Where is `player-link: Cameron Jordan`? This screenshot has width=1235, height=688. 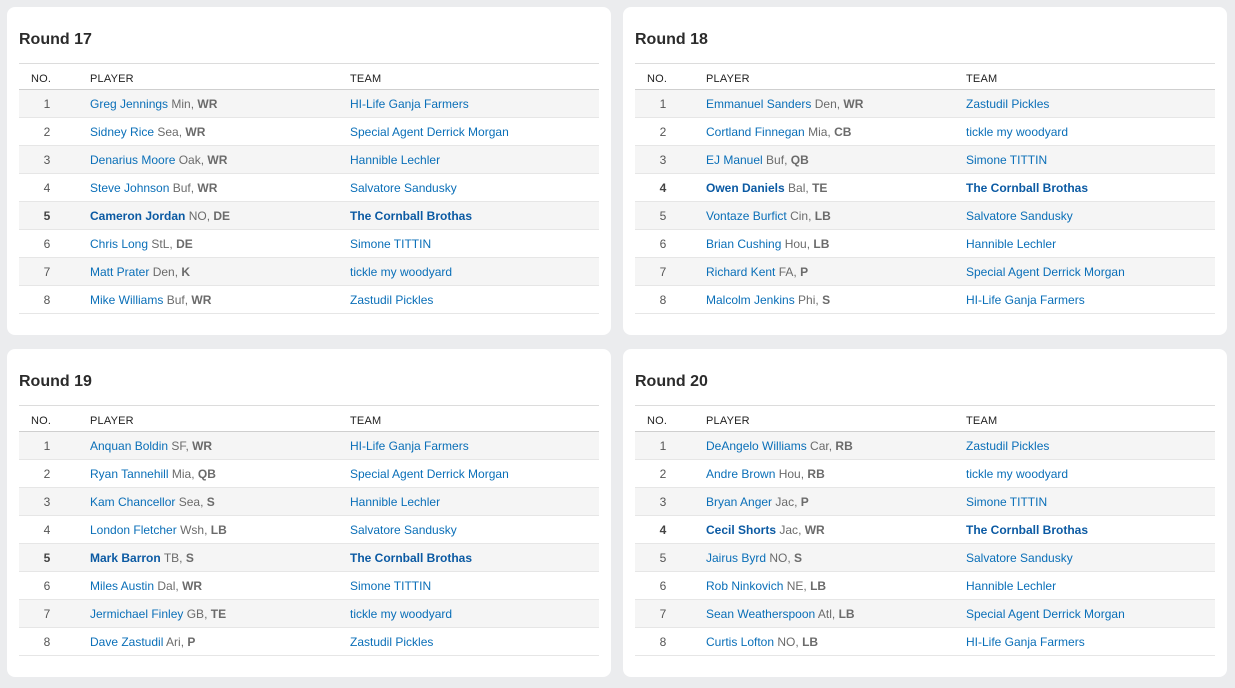 player-link: Cameron Jordan is located at coordinates (138, 215).